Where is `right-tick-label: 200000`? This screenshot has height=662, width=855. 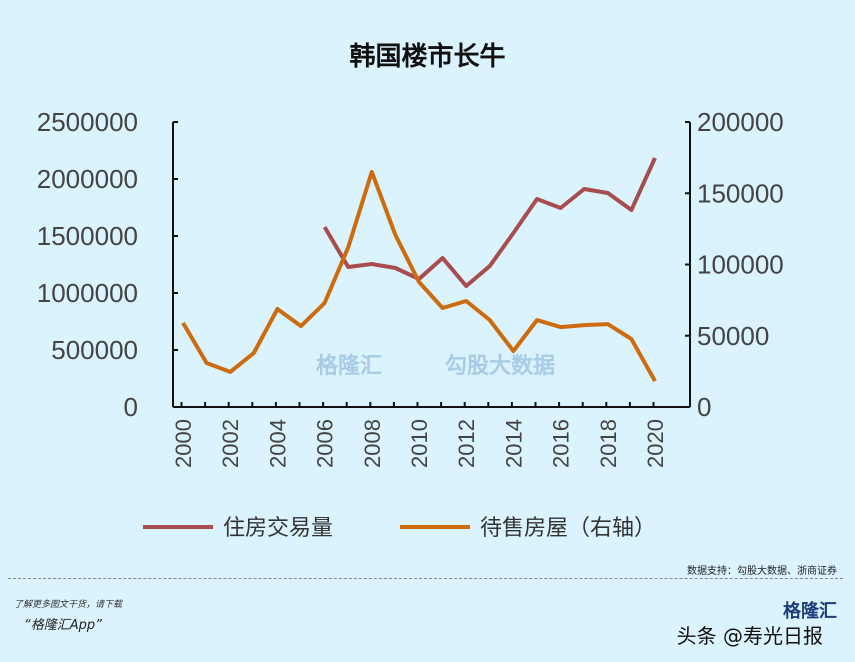
right-tick-label: 200000 is located at coordinates (740, 122).